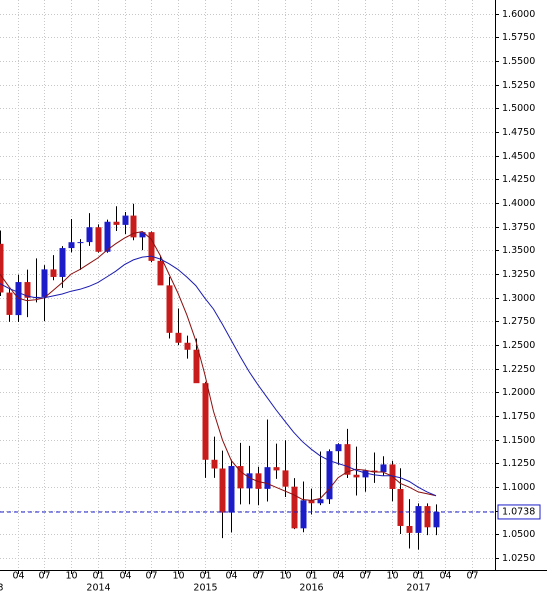 Image resolution: width=547 pixels, height=600 pixels. I want to click on y-tick-label: 1.5500, so click(518, 61).